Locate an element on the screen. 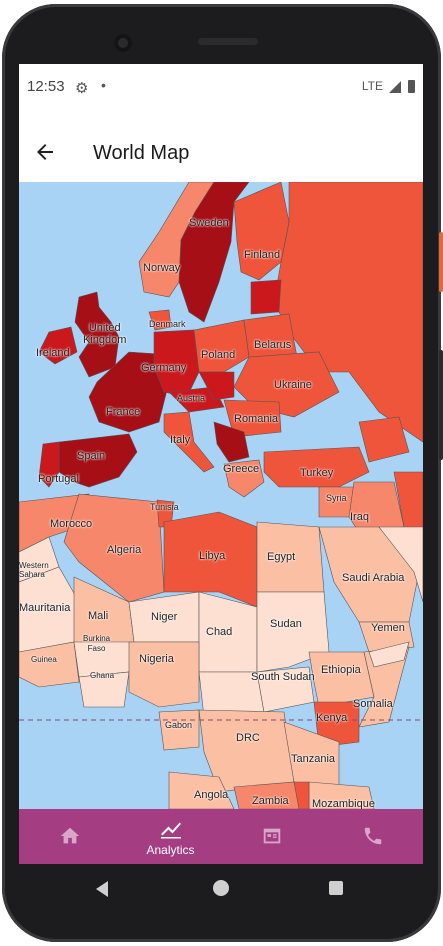 Image resolution: width=443 pixels, height=946 pixels. region-gabon is located at coordinates (179, 730).